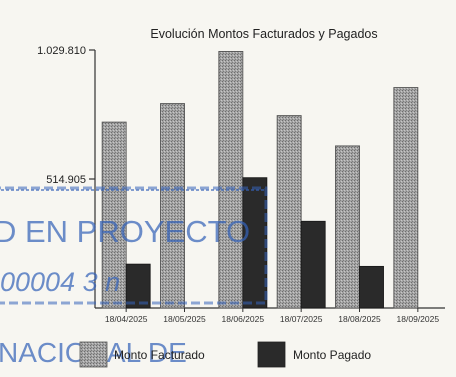  Describe the element at coordinates (66, 180) in the screenshot. I see `y-tick-label: 514.905` at that location.